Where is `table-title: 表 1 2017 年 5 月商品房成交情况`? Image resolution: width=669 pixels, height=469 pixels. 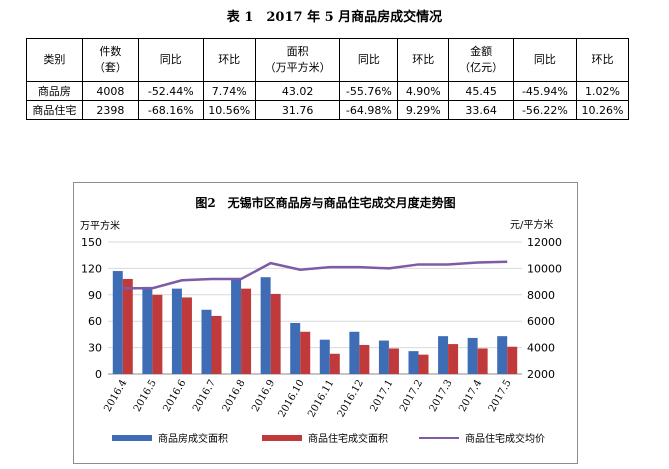 table-title: 表 1 2017 年 5 月商品房成交情况 is located at coordinates (334, 17).